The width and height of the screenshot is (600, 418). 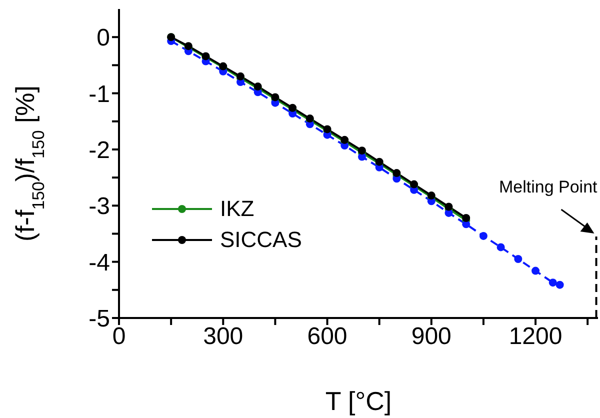 I want to click on x-tick-label: 300, so click(x=223, y=336).